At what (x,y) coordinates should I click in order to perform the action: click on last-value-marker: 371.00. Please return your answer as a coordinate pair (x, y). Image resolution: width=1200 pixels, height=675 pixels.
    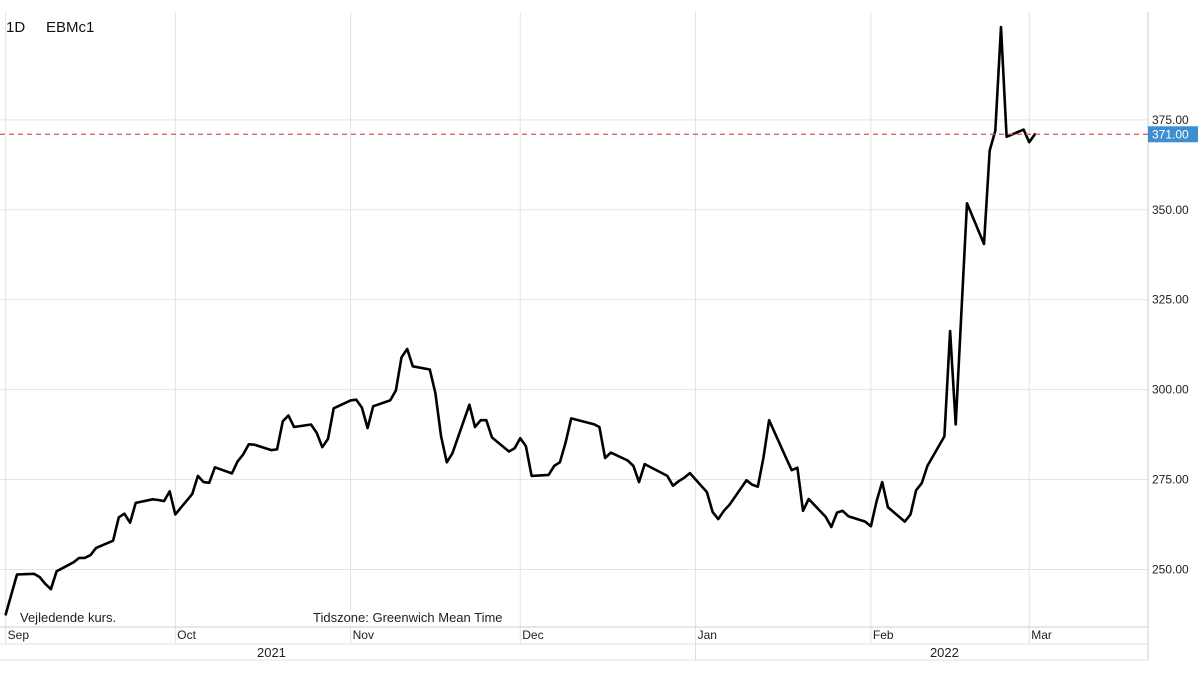
    Looking at the image, I should click on (599, 134).